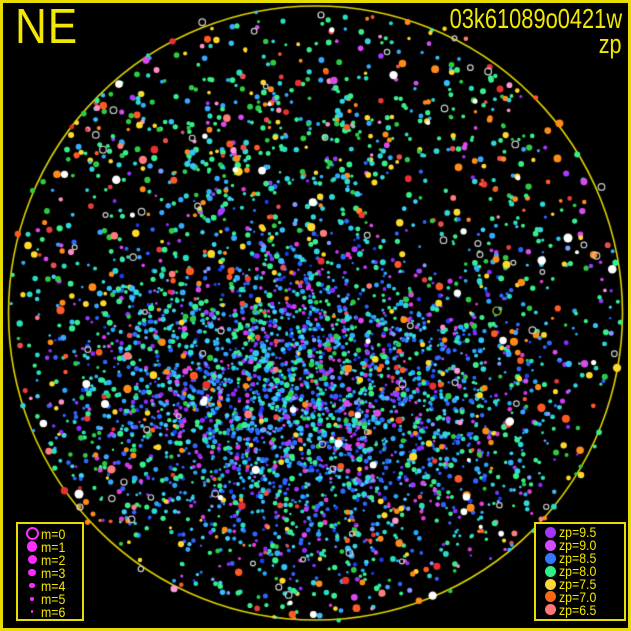 Image resolution: width=631 pixels, height=631 pixels. I want to click on legend-label: m=0, so click(53, 533).